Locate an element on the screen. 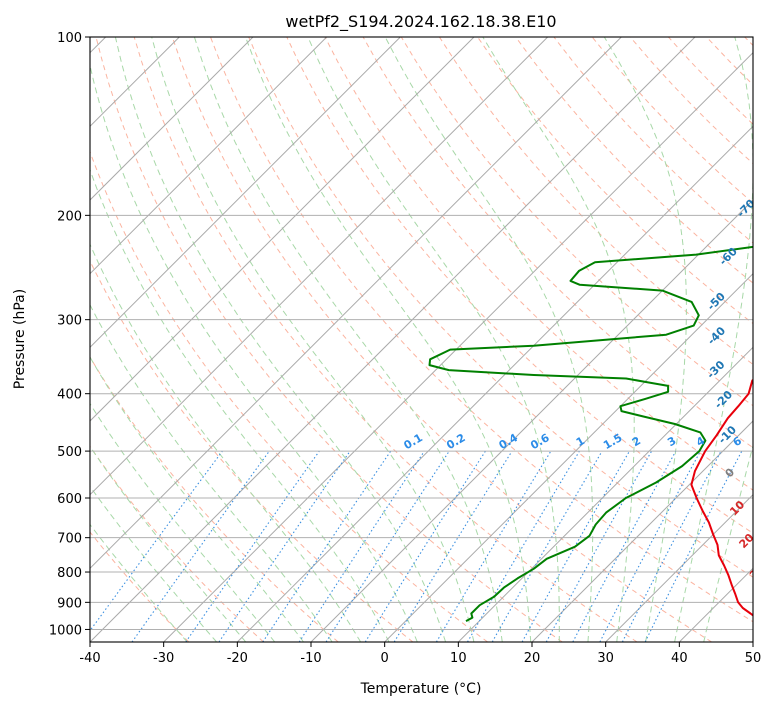  y-tick-label: 300 is located at coordinates (69, 321).